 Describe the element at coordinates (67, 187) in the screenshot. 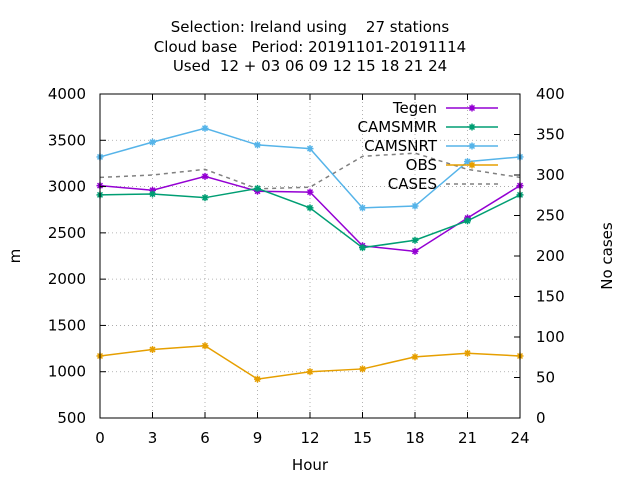

I see `y-tick-label: 3000` at that location.